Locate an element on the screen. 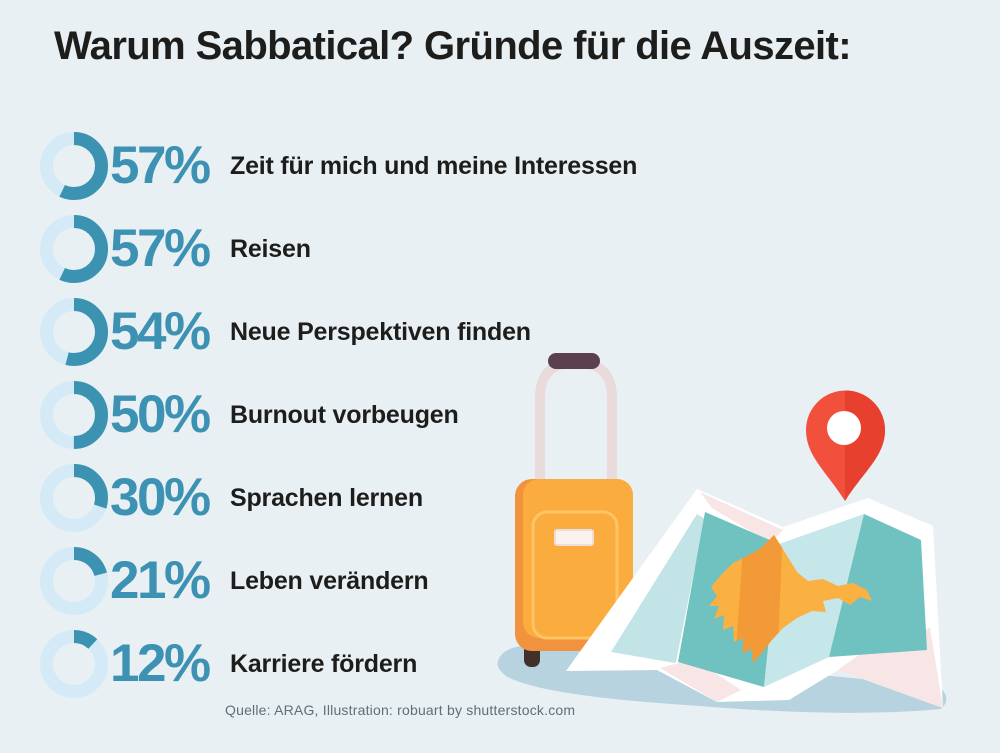 This screenshot has height=753, width=1000. suitcase-illustration is located at coordinates (574, 510).